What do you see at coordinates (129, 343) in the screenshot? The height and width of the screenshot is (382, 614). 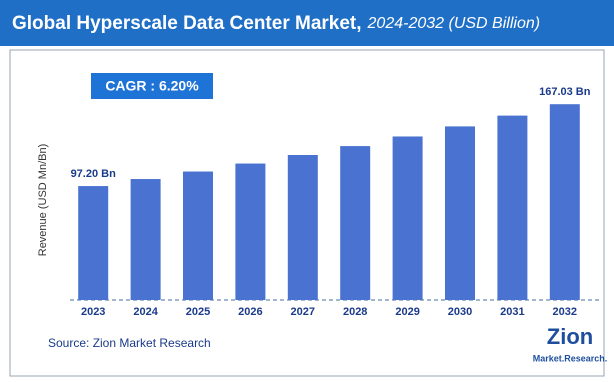 I see `source: Source: Zion Market Research` at bounding box center [129, 343].